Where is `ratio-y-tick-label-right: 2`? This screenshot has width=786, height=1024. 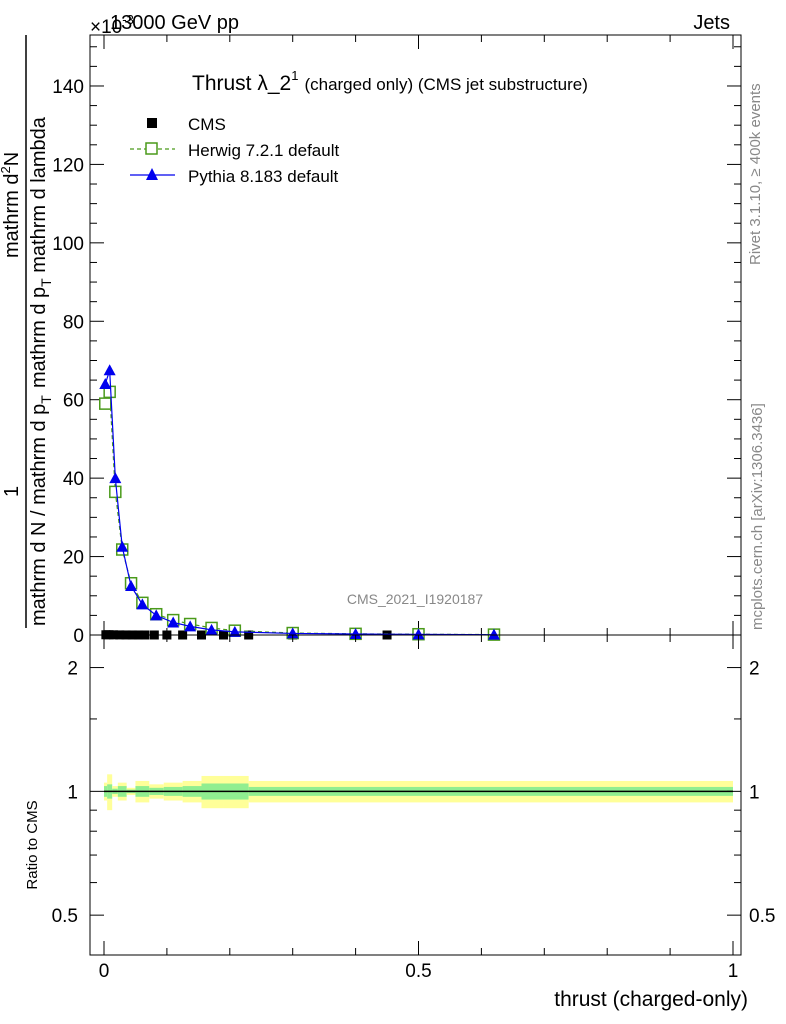 ratio-y-tick-label-right: 2 is located at coordinates (754, 669).